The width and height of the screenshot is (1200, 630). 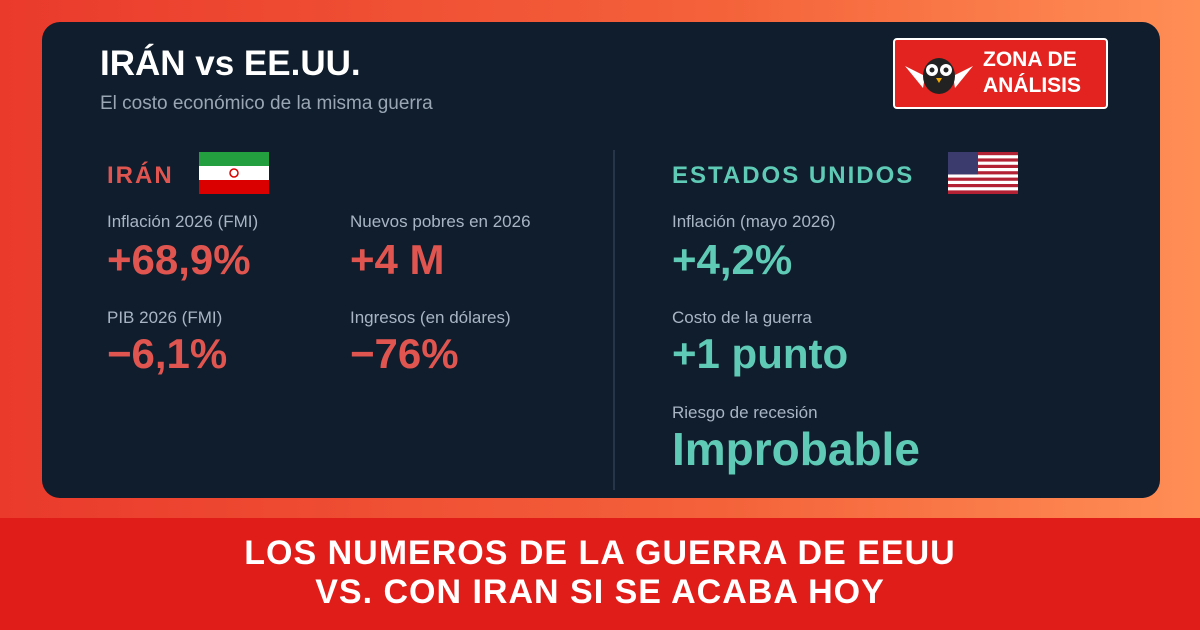 I want to click on subtitle: El costo económico de la misma guerra, so click(x=266, y=103).